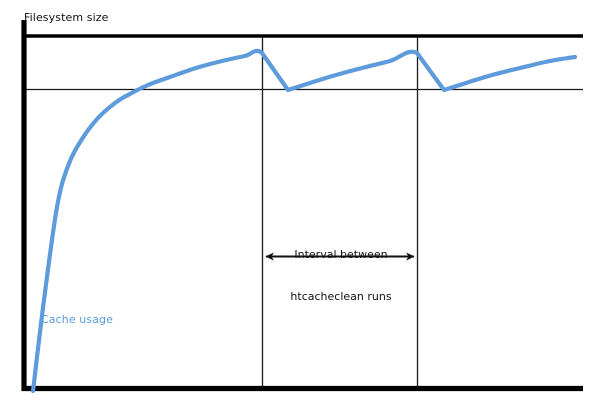  Describe the element at coordinates (77, 319) in the screenshot. I see `cache-usage-label: Cache usage` at that location.